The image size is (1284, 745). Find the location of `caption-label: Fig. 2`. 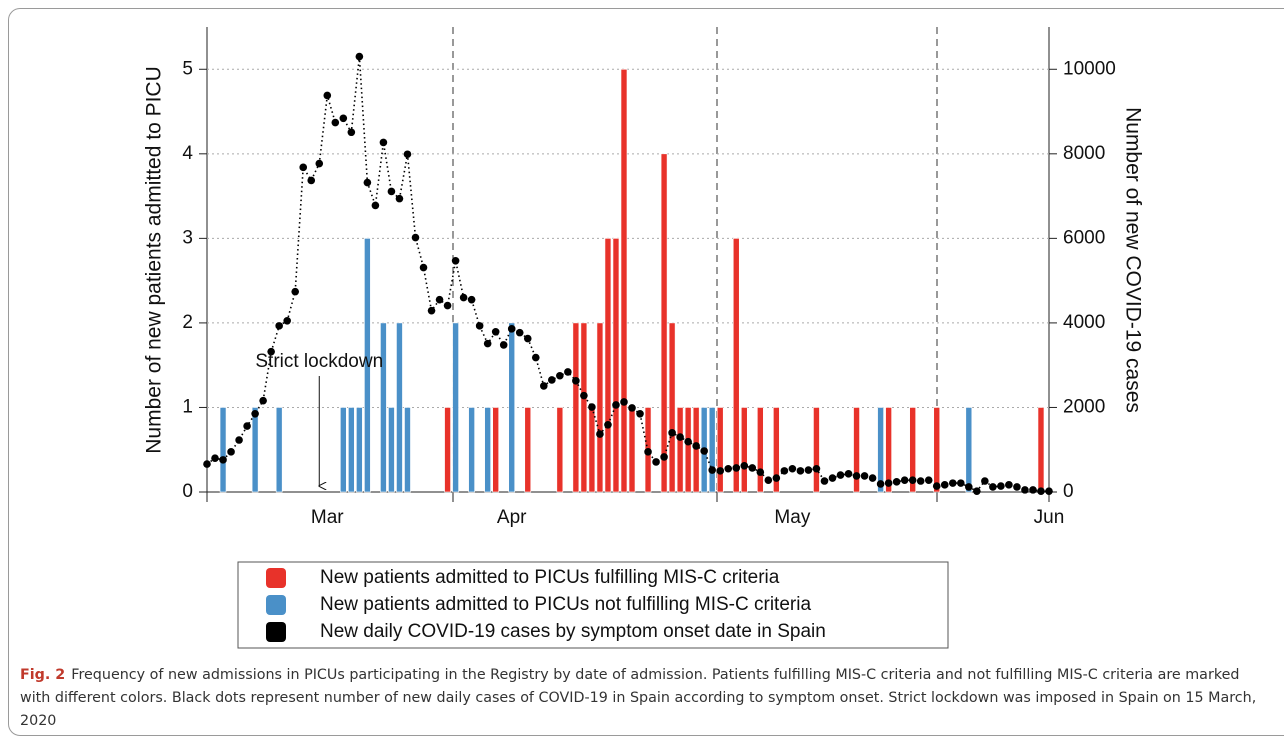

caption-label: Fig. 2 is located at coordinates (43, 675).